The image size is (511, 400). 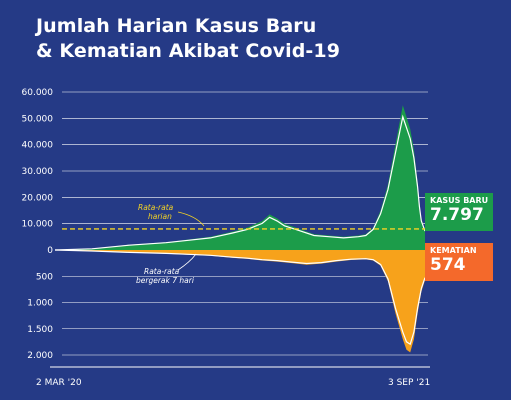 What do you see at coordinates (453, 250) in the screenshot?
I see `deaths-badge-label: KEMATIAN` at bounding box center [453, 250].